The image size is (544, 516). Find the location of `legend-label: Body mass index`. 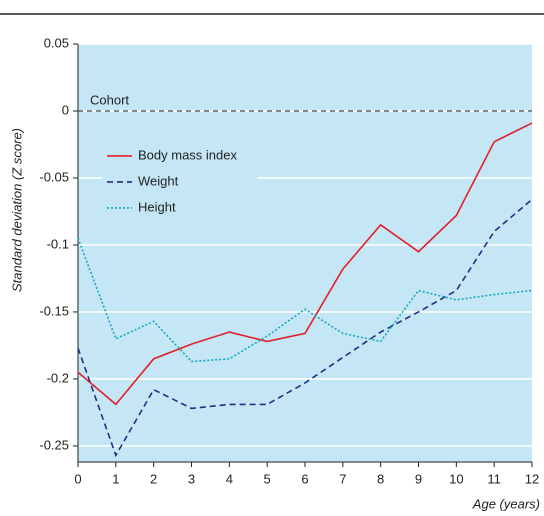

legend-label: Body mass index is located at coordinates (187, 154).